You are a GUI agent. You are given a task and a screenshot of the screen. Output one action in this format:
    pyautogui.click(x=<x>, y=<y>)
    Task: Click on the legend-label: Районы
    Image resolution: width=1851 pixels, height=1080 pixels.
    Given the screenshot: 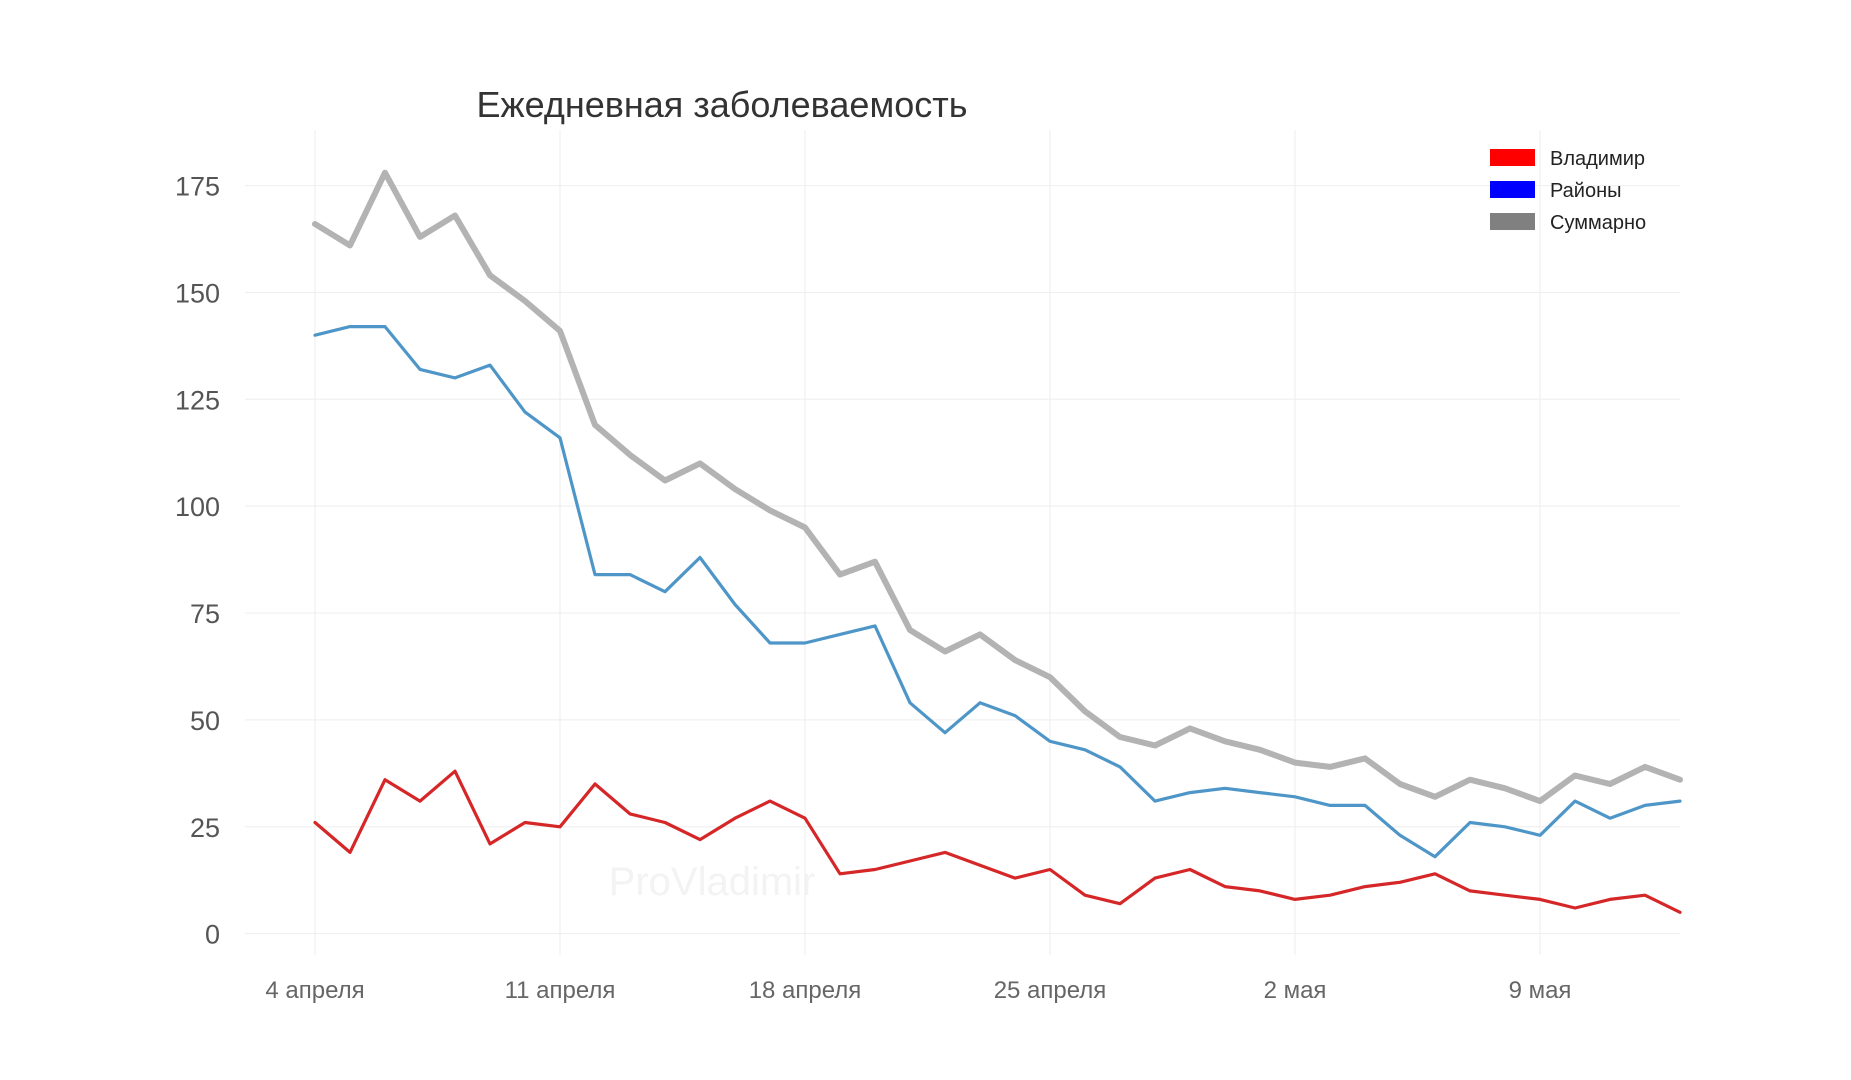 What is the action you would take?
    pyautogui.click(x=1586, y=191)
    